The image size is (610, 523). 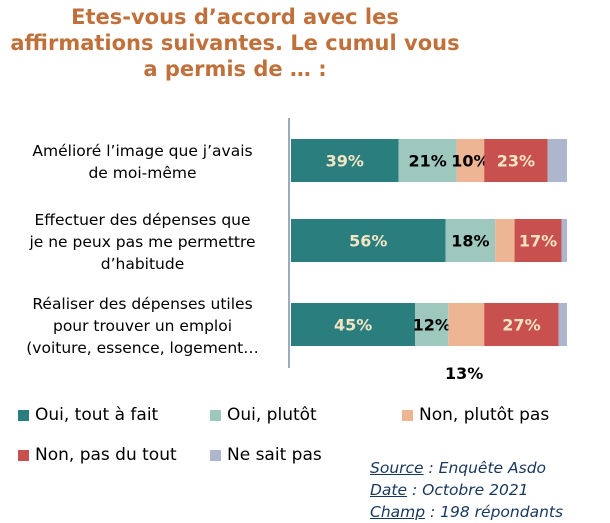 I want to click on data-label-outside: 13%, so click(x=464, y=373).